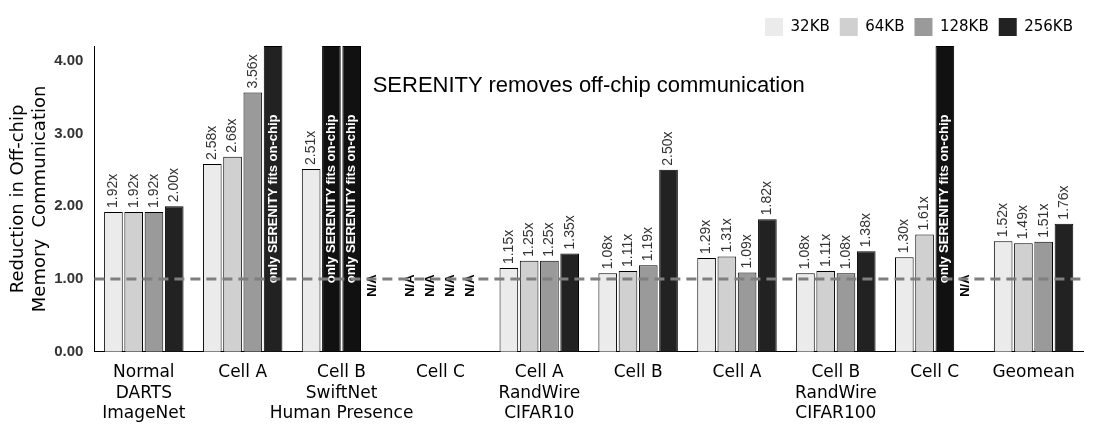 This screenshot has width=1095, height=435. I want to click on data-label: 1.51x, so click(1042, 220).